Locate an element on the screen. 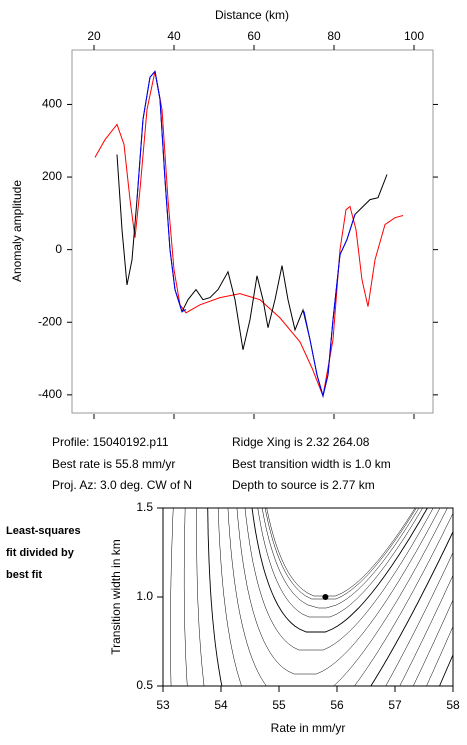 The width and height of the screenshot is (467, 745). y-tick-label: 0.5 is located at coordinates (144, 685).